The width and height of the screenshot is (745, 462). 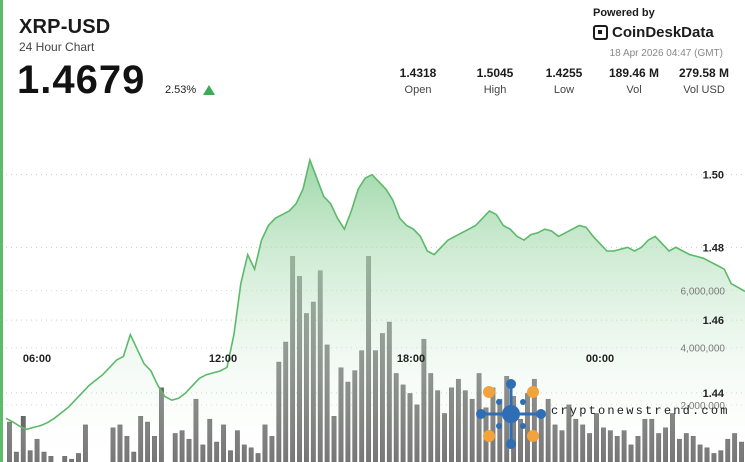 What do you see at coordinates (600, 359) in the screenshot?
I see `time-tick-label: 00:00` at bounding box center [600, 359].